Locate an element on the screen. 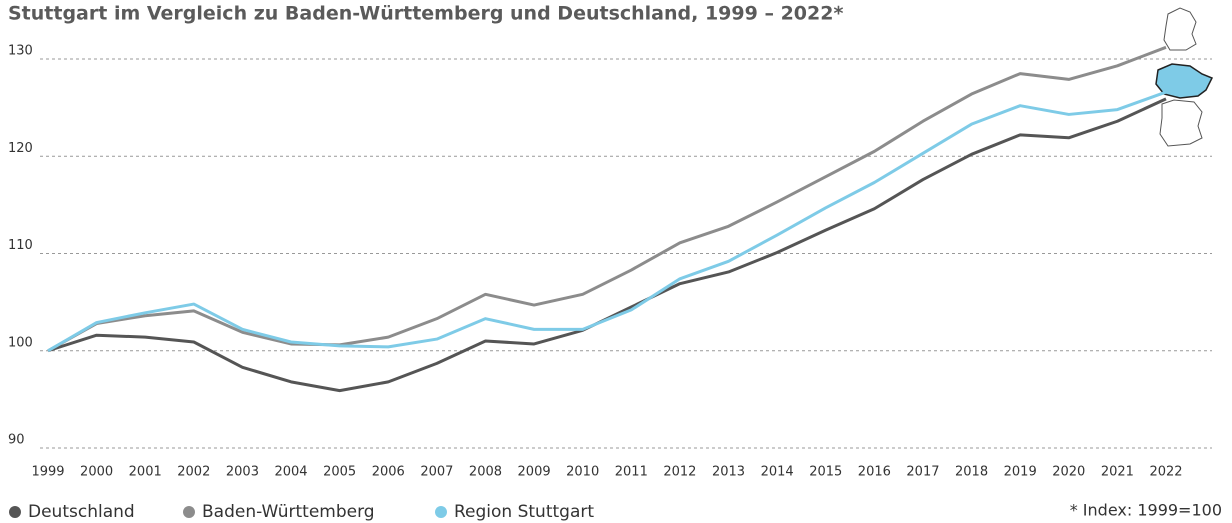  legend-item: Region Stuttgart is located at coordinates (514, 512).